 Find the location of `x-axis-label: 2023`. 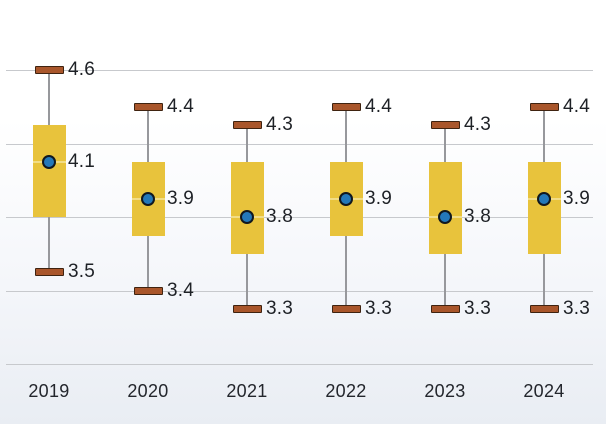

x-axis-label: 2023 is located at coordinates (445, 391).